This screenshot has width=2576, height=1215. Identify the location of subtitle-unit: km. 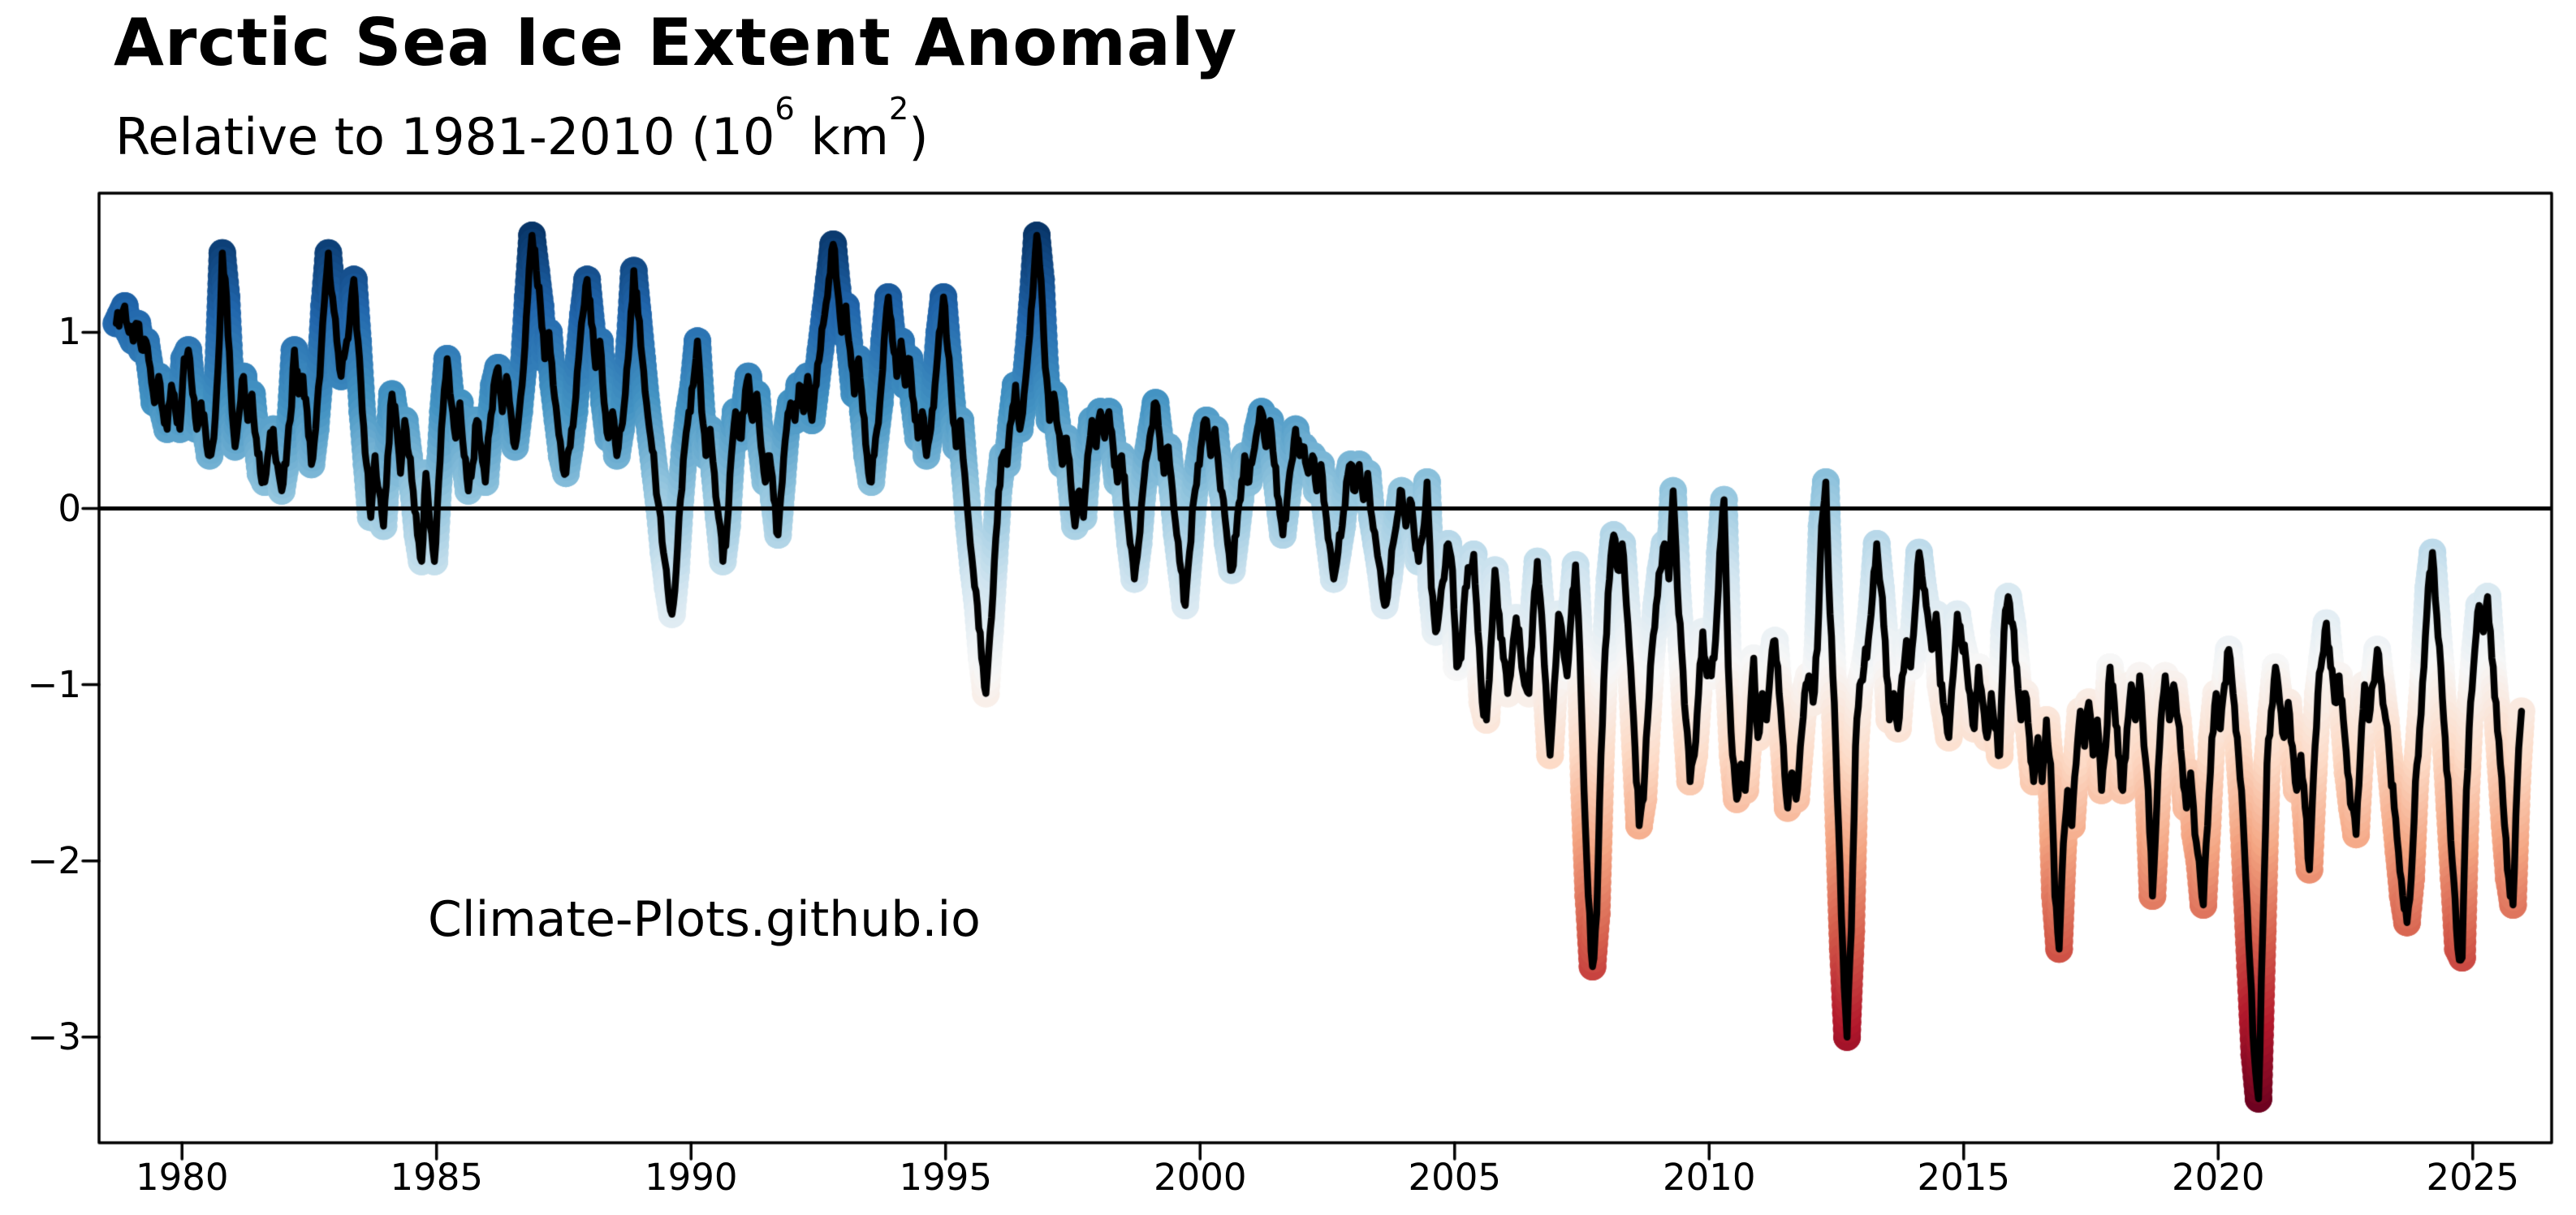
(841, 136).